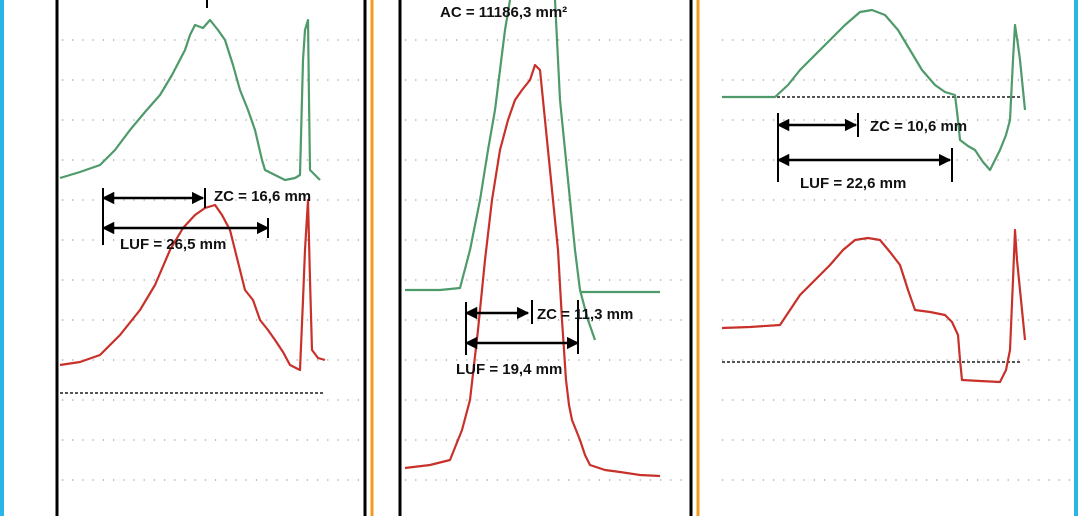  What do you see at coordinates (853, 183) in the screenshot?
I see `luf-label: LUF = 22,6 mm` at bounding box center [853, 183].